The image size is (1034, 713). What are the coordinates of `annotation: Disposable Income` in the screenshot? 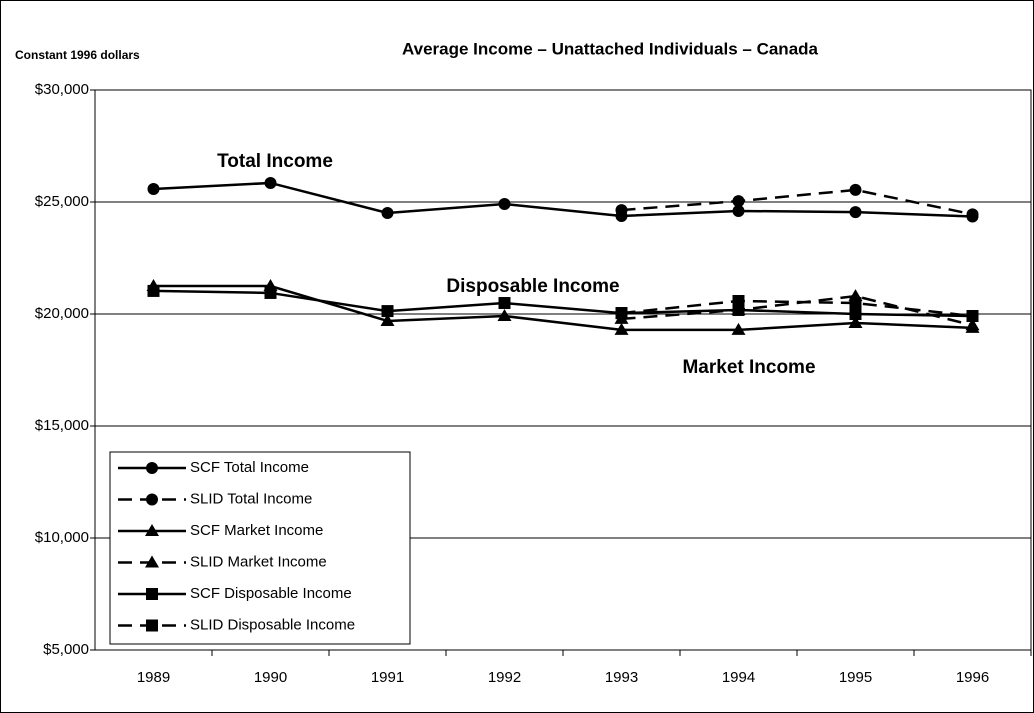 It's located at (532, 286).